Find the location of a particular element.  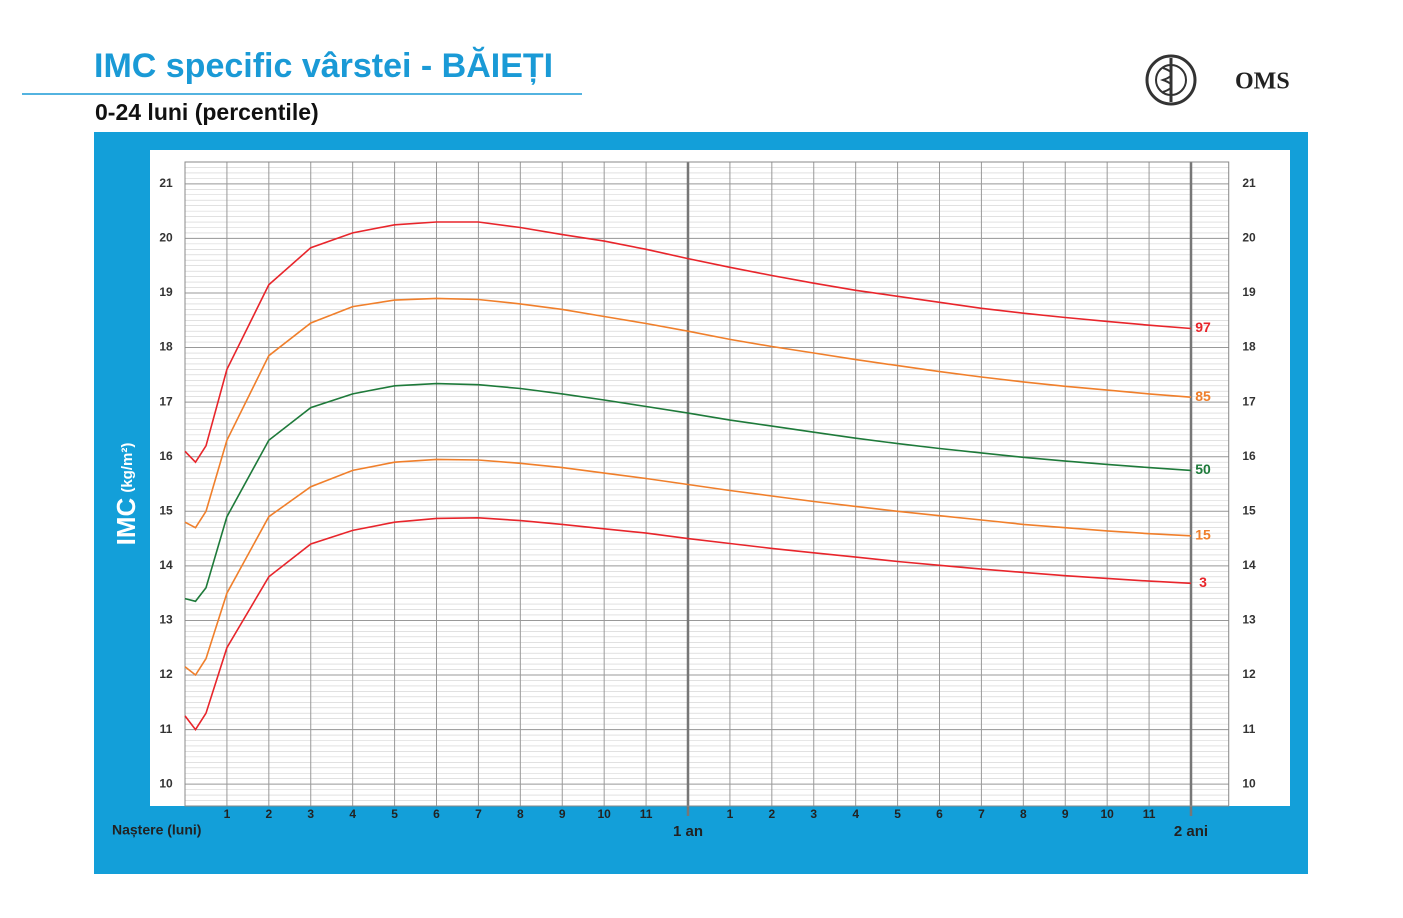

y-tick-label-right: 12 is located at coordinates (1249, 674).